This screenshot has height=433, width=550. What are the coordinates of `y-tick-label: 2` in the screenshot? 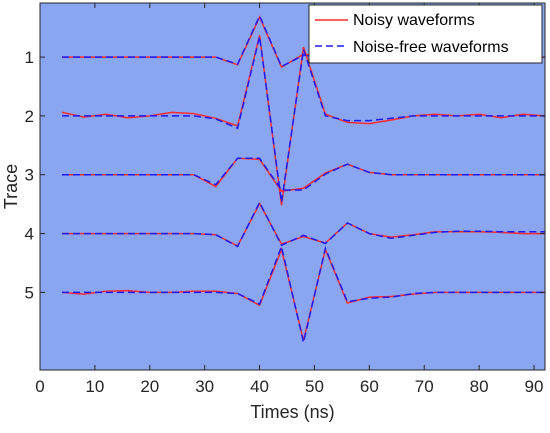 It's located at (29, 116).